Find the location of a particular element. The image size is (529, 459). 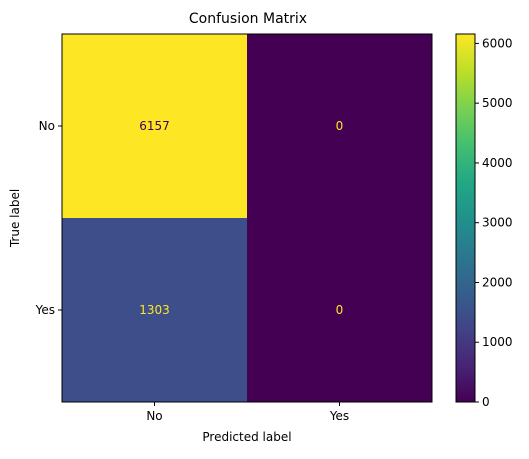

x-axis-ticks: No Yes is located at coordinates (247, 412).